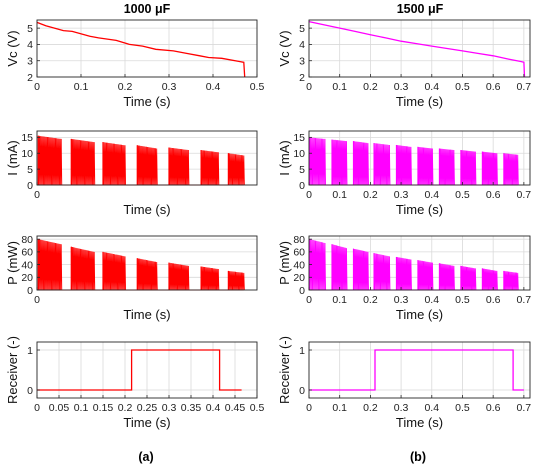 This screenshot has width=550, height=469. I want to click on vc-plot-1500uf: 0 0.1 0.2 0.3 0.4 0.5 0.6 0.7 2 3 4 5 Time (s) Vc (V), so click(404, 64).